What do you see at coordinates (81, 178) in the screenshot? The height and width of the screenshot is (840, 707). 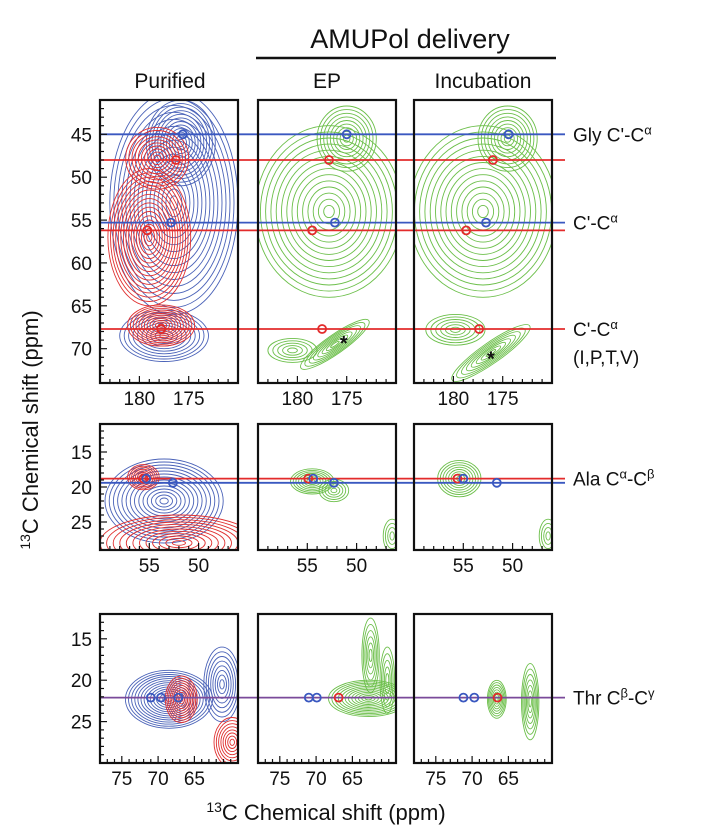 I see `y-tick-label: 50` at bounding box center [81, 178].